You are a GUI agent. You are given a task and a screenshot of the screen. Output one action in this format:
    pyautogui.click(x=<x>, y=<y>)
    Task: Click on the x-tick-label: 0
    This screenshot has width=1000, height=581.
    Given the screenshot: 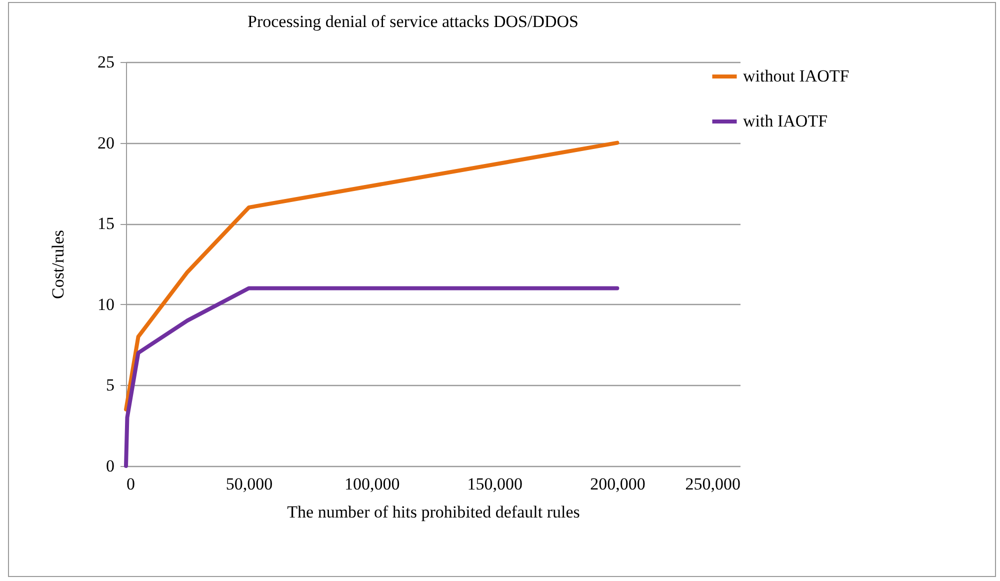 What is the action you would take?
    pyautogui.click(x=130, y=484)
    